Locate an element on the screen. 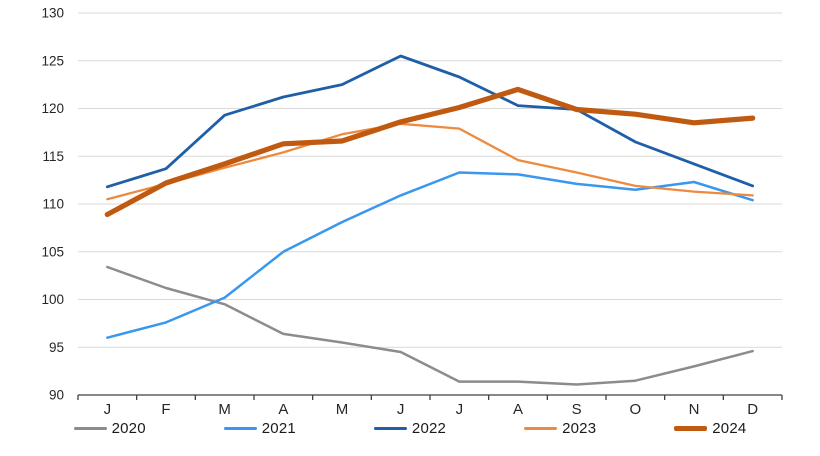  series-line-2023 is located at coordinates (430, 161).